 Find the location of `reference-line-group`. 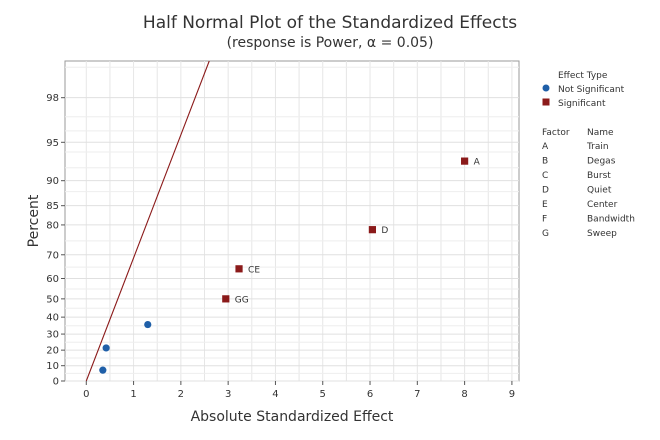

reference-line-group is located at coordinates (147, 221).